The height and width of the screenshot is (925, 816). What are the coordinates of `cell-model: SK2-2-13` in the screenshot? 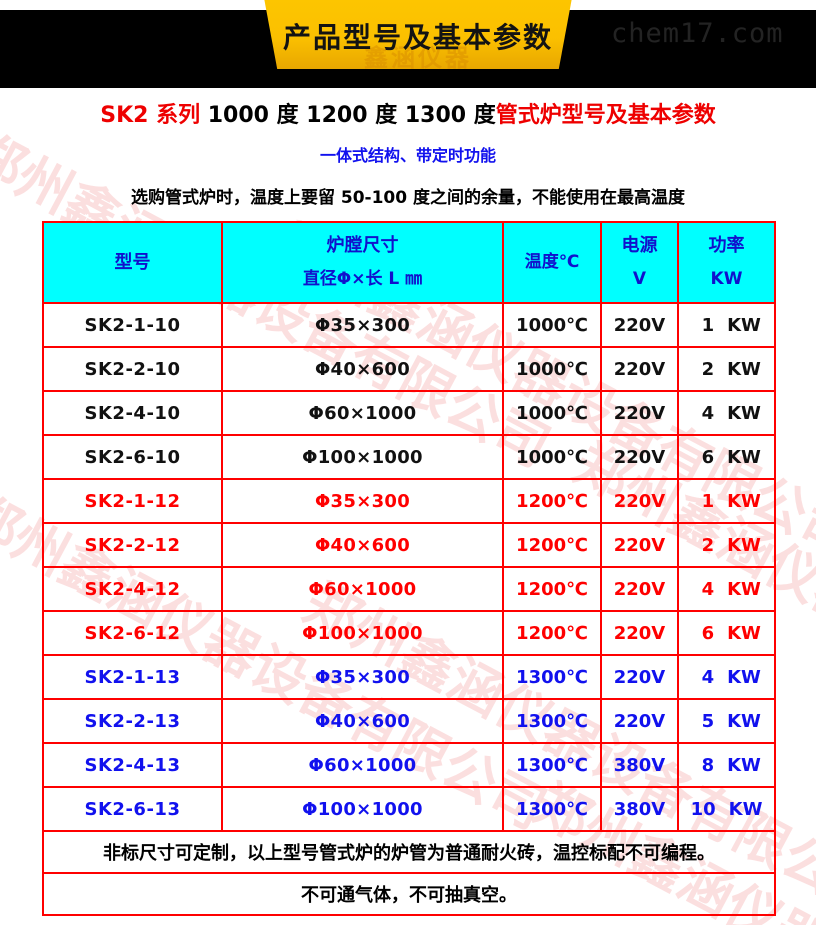 It's located at (132, 721).